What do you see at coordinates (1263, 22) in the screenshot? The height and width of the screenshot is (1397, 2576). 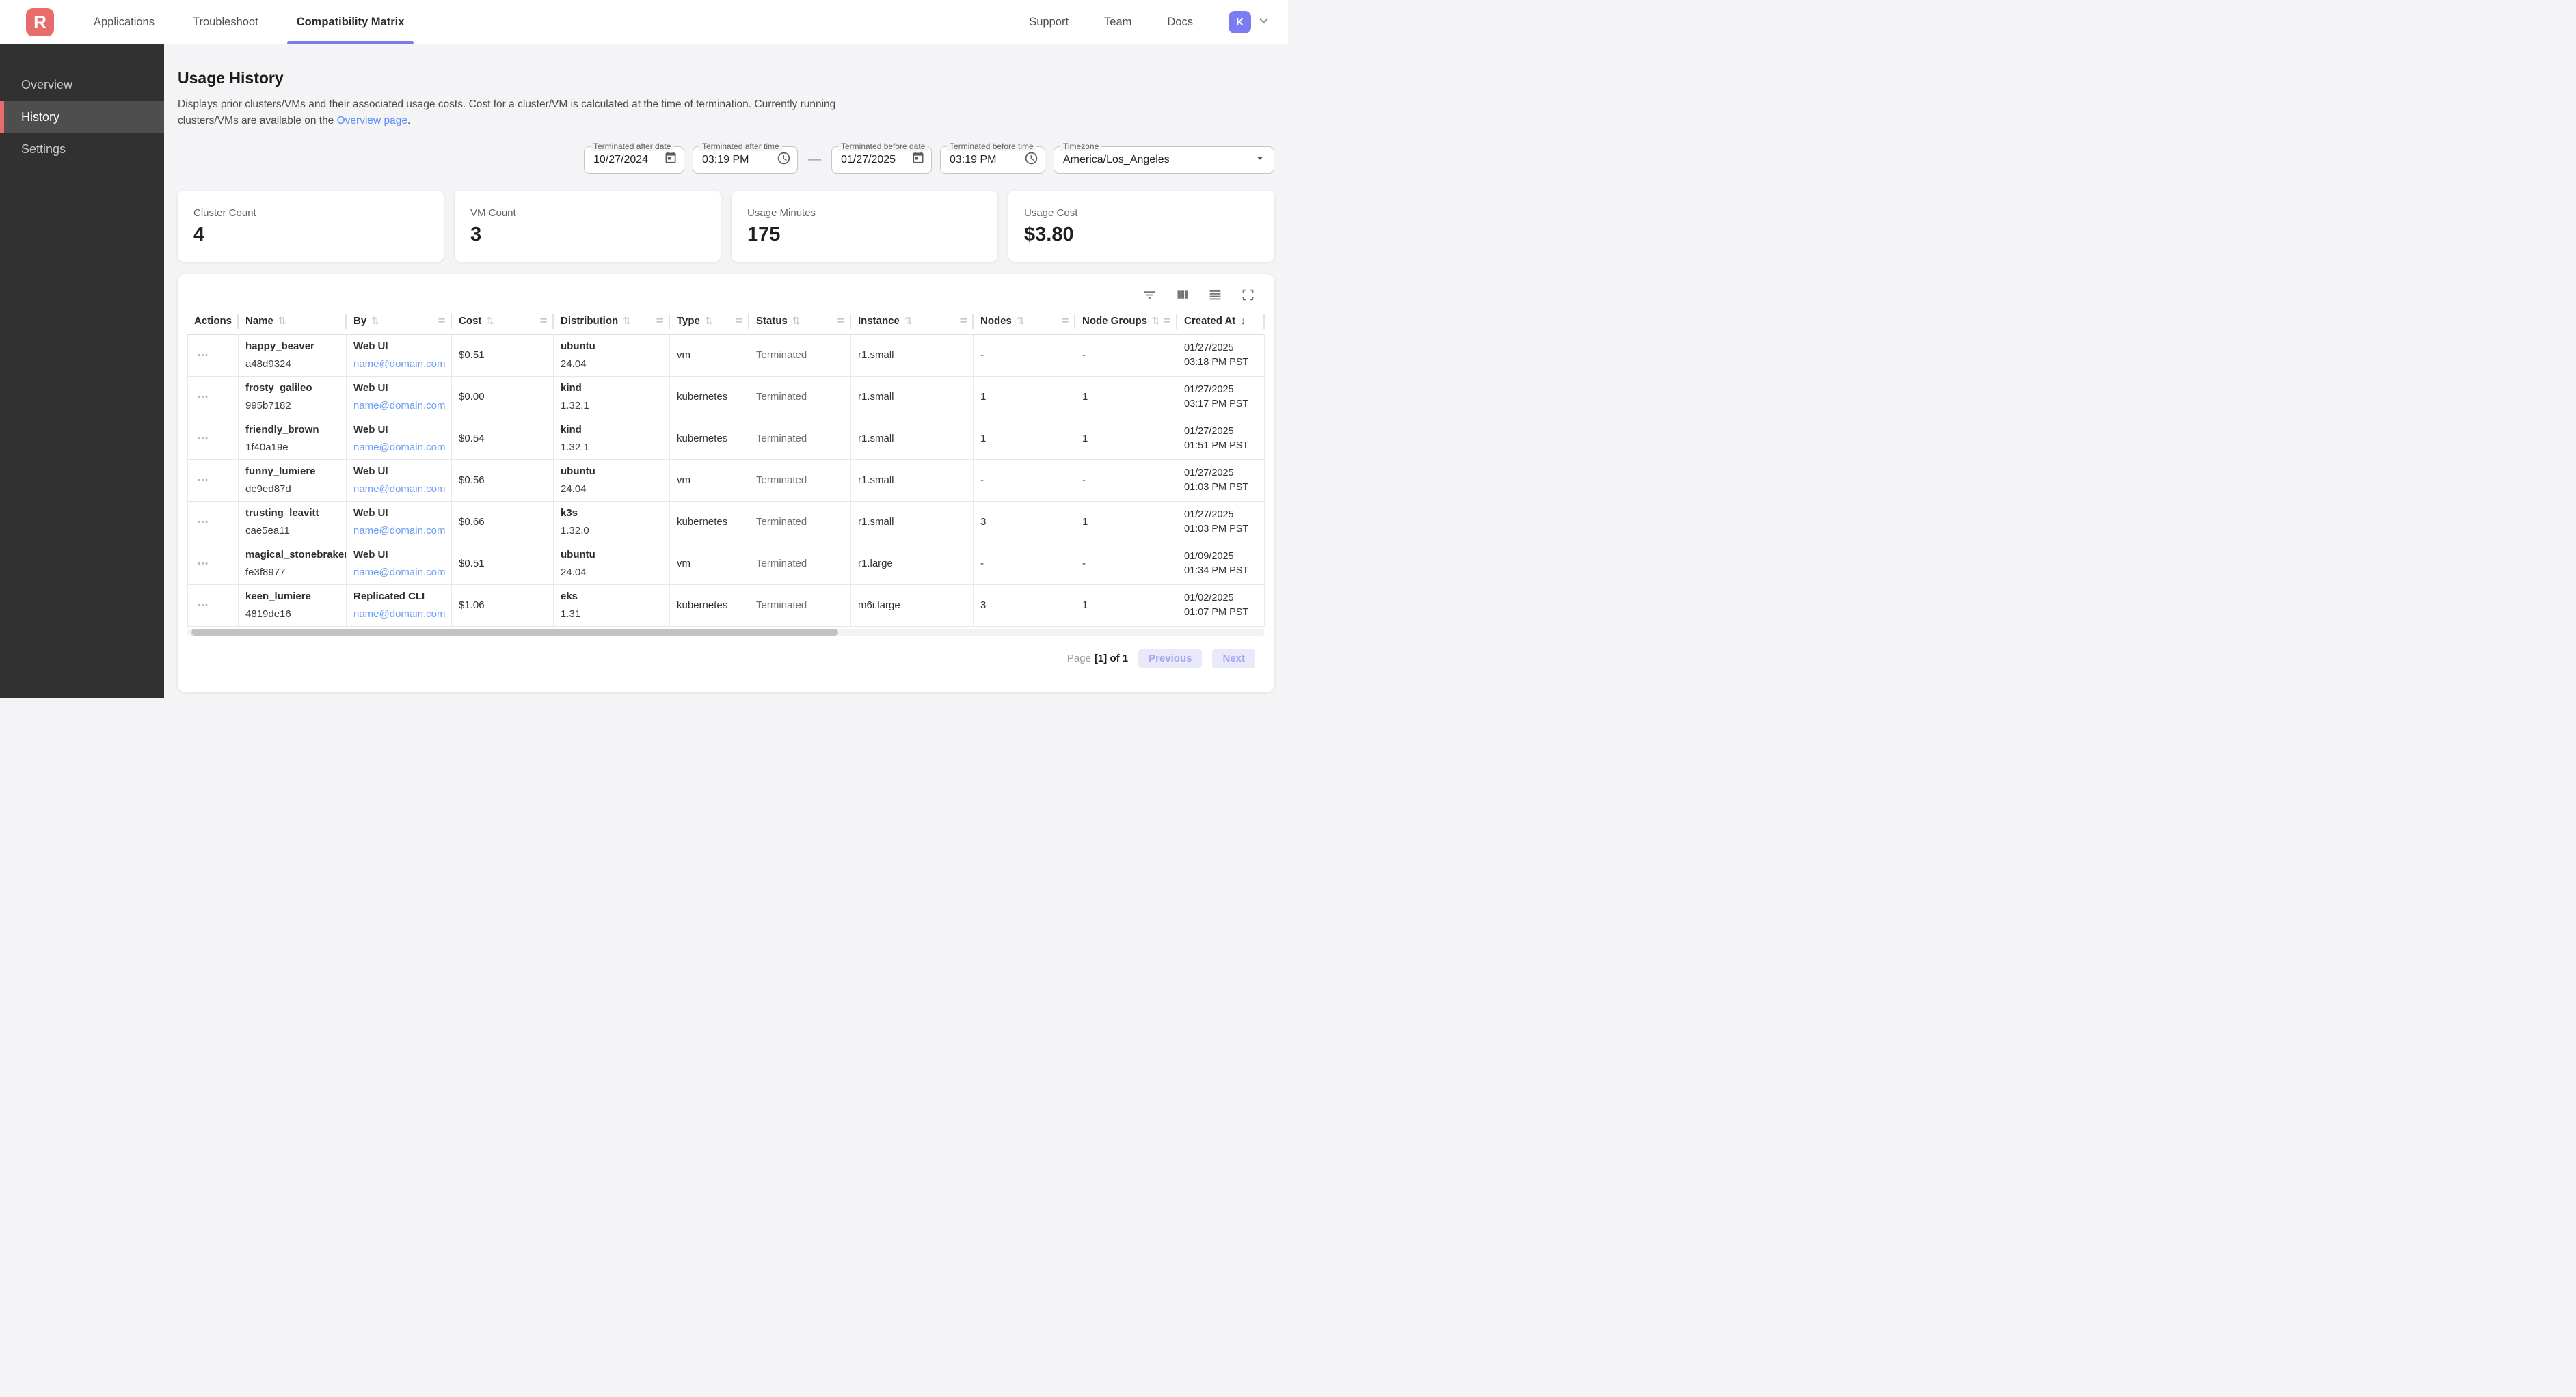 I see `chevron-down-icon` at bounding box center [1263, 22].